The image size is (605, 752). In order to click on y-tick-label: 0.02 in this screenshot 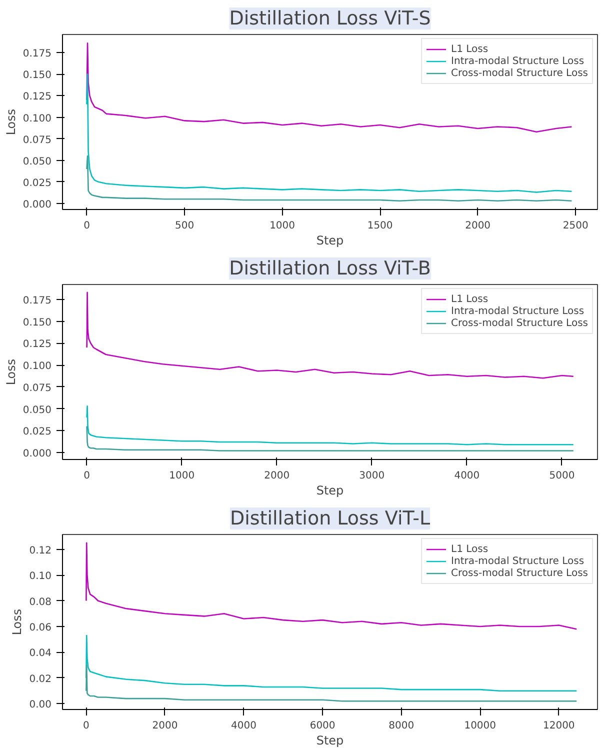, I will do `click(40, 679)`.